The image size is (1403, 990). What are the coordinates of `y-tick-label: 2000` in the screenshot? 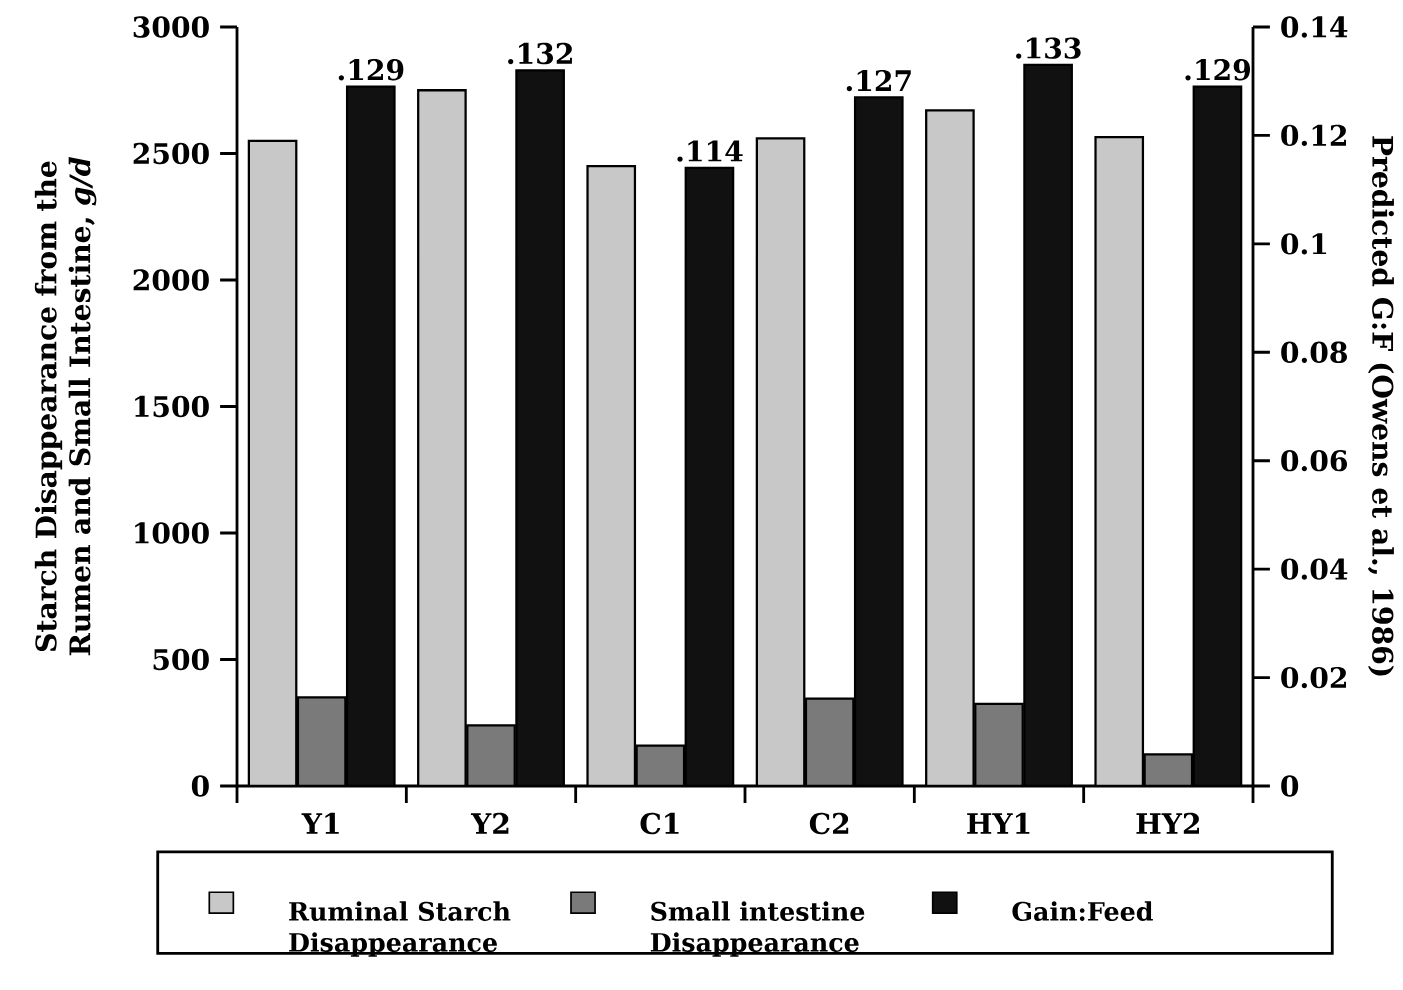 It's located at (171, 280).